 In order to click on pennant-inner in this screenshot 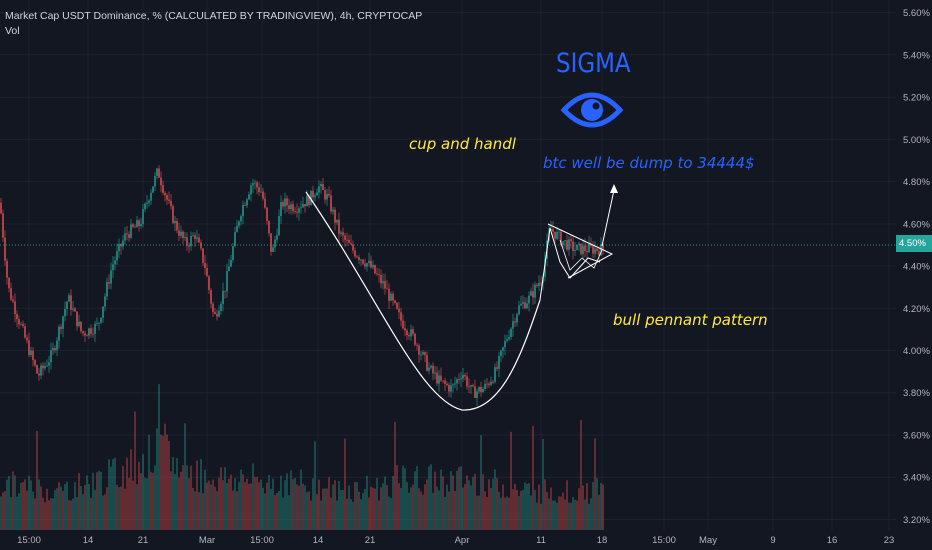, I will do `click(581, 255)`.